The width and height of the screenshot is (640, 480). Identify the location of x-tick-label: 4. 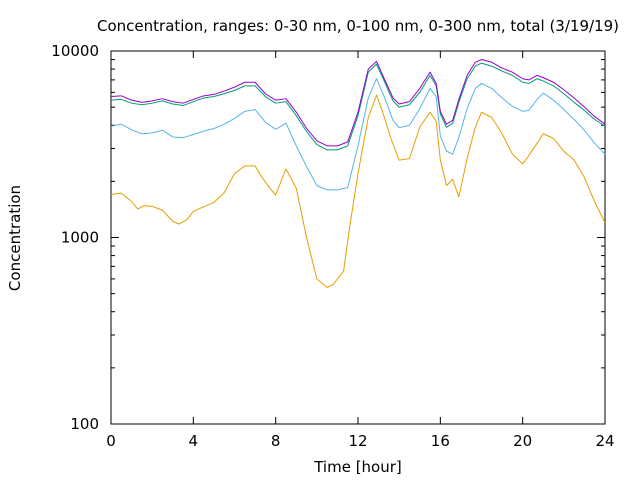
(194, 441).